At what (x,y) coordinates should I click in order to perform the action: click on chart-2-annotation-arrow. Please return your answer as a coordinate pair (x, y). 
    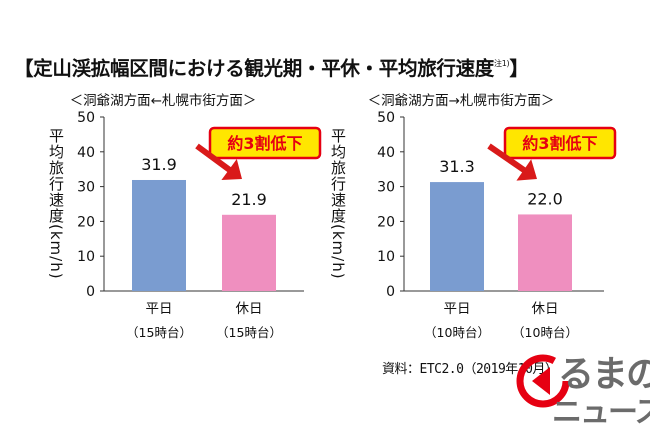
    Looking at the image, I should click on (512, 162).